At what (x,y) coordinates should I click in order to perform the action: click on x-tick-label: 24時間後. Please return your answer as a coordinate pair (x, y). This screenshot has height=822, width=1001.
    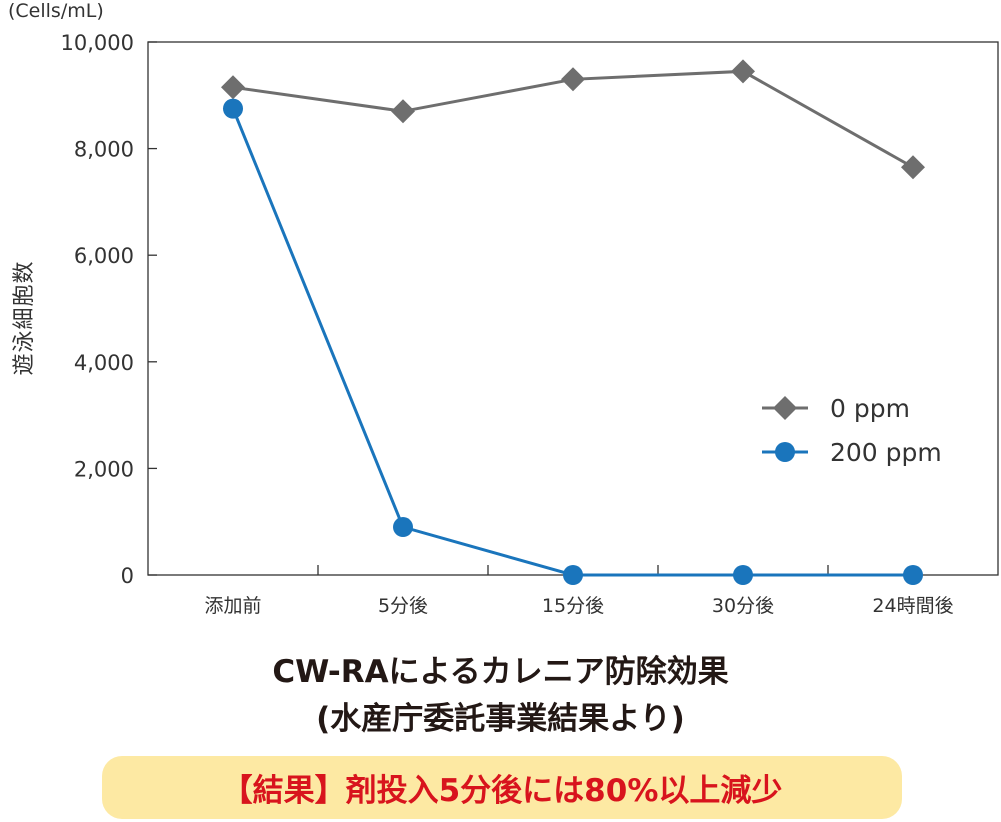
    Looking at the image, I should click on (912, 606).